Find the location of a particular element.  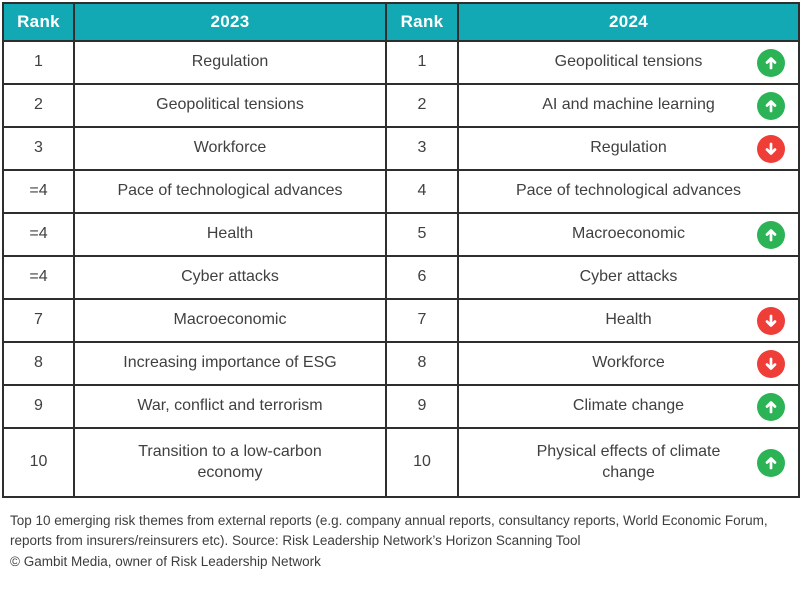

theme-2024-cell: Workforce is located at coordinates (628, 363).